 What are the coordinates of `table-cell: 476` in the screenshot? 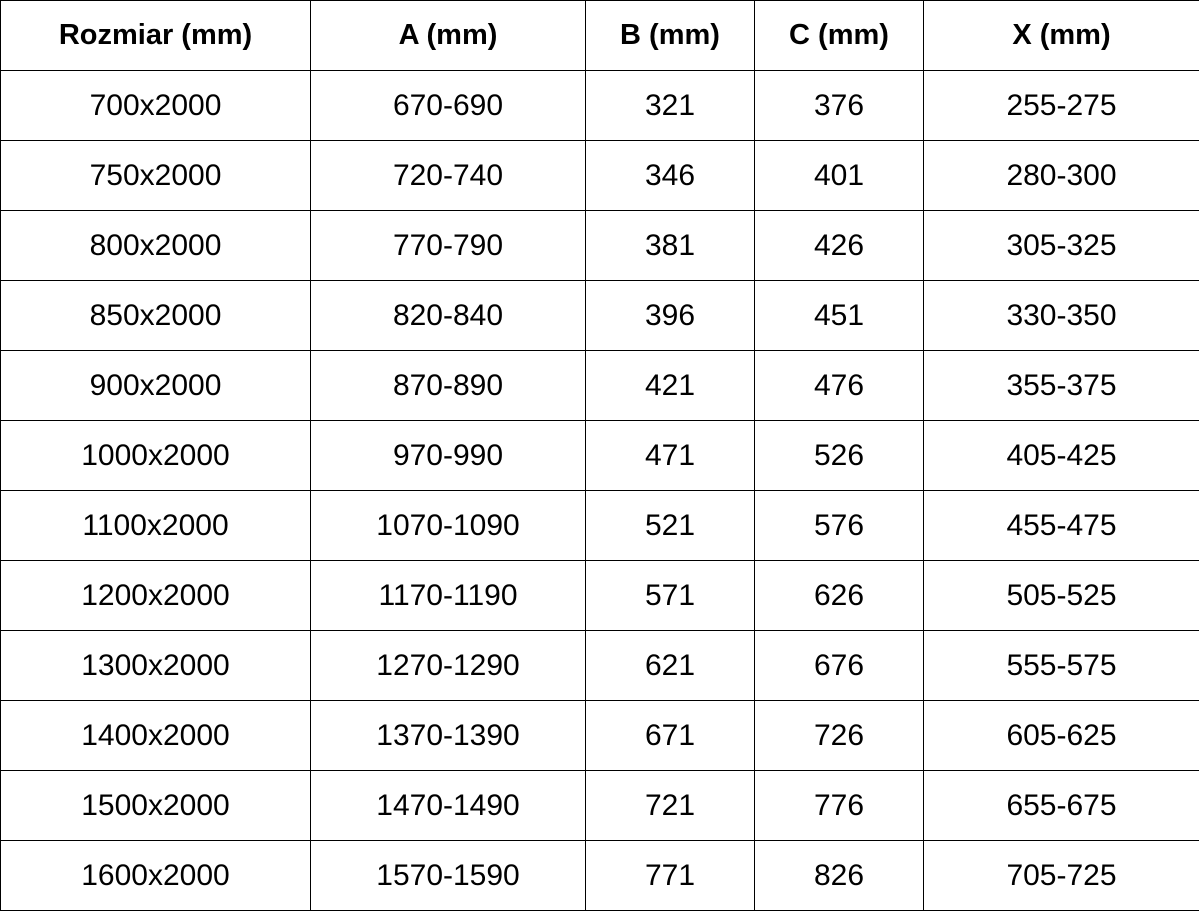 It's located at (839, 385).